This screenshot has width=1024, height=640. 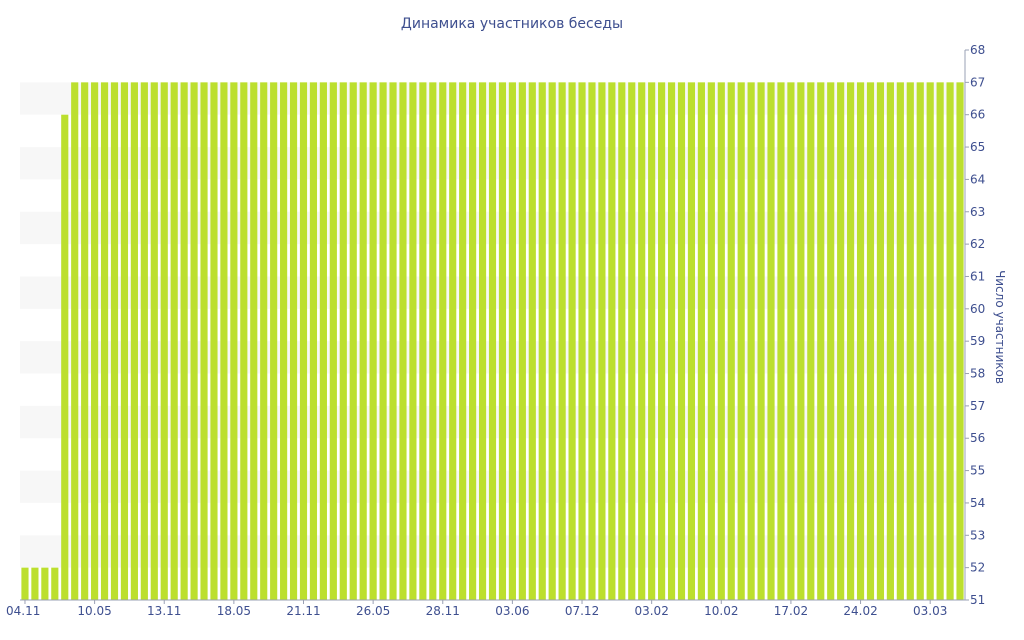 What do you see at coordinates (974, 325) in the screenshot?
I see `y-axis: 51 52 53 54 55 56 57 58 59 60 61 62 63 64 65 66 67 68` at bounding box center [974, 325].